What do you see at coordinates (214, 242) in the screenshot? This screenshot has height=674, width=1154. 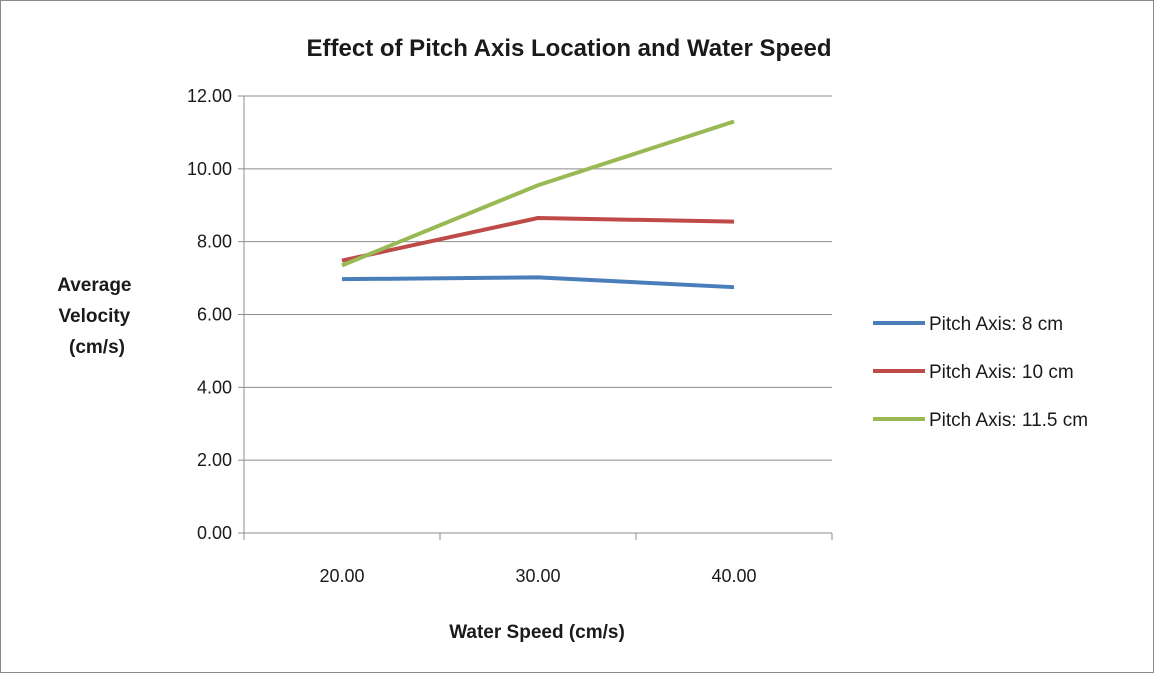 I see `y-tick-label: 8.00` at bounding box center [214, 242].